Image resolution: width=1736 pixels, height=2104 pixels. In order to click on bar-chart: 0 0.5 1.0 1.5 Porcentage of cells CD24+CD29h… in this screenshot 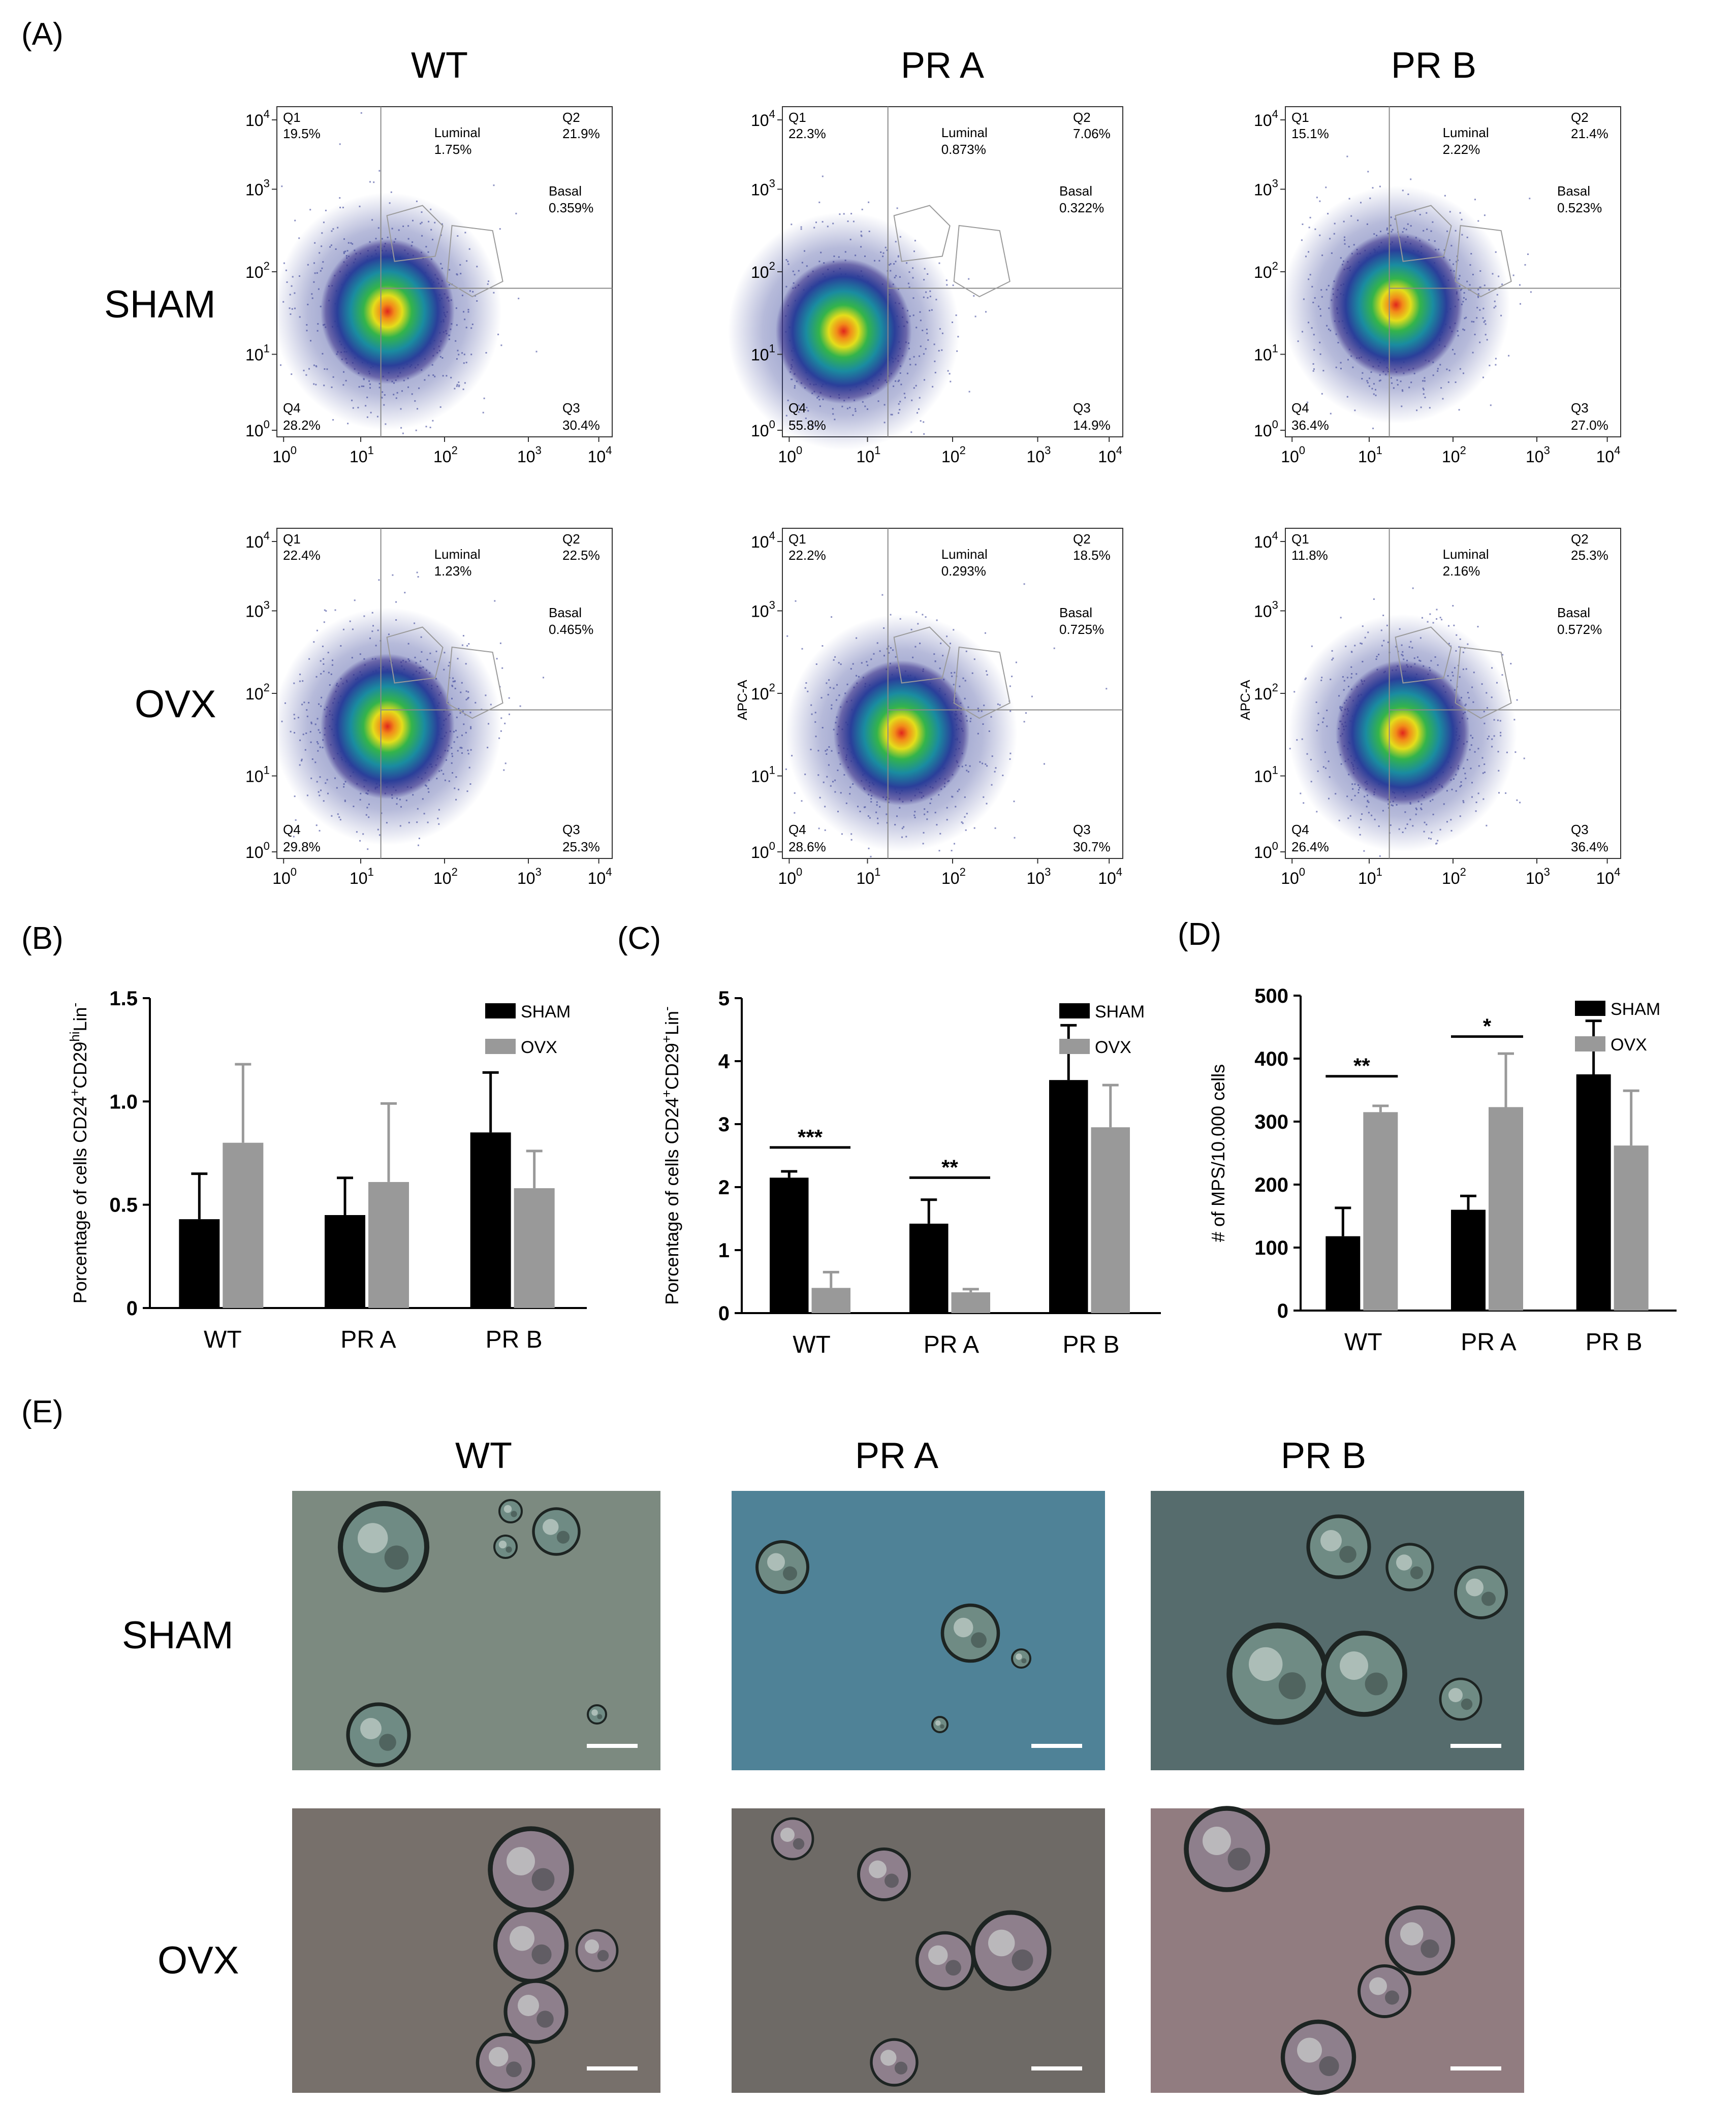, I will do `click(327, 1170)`.